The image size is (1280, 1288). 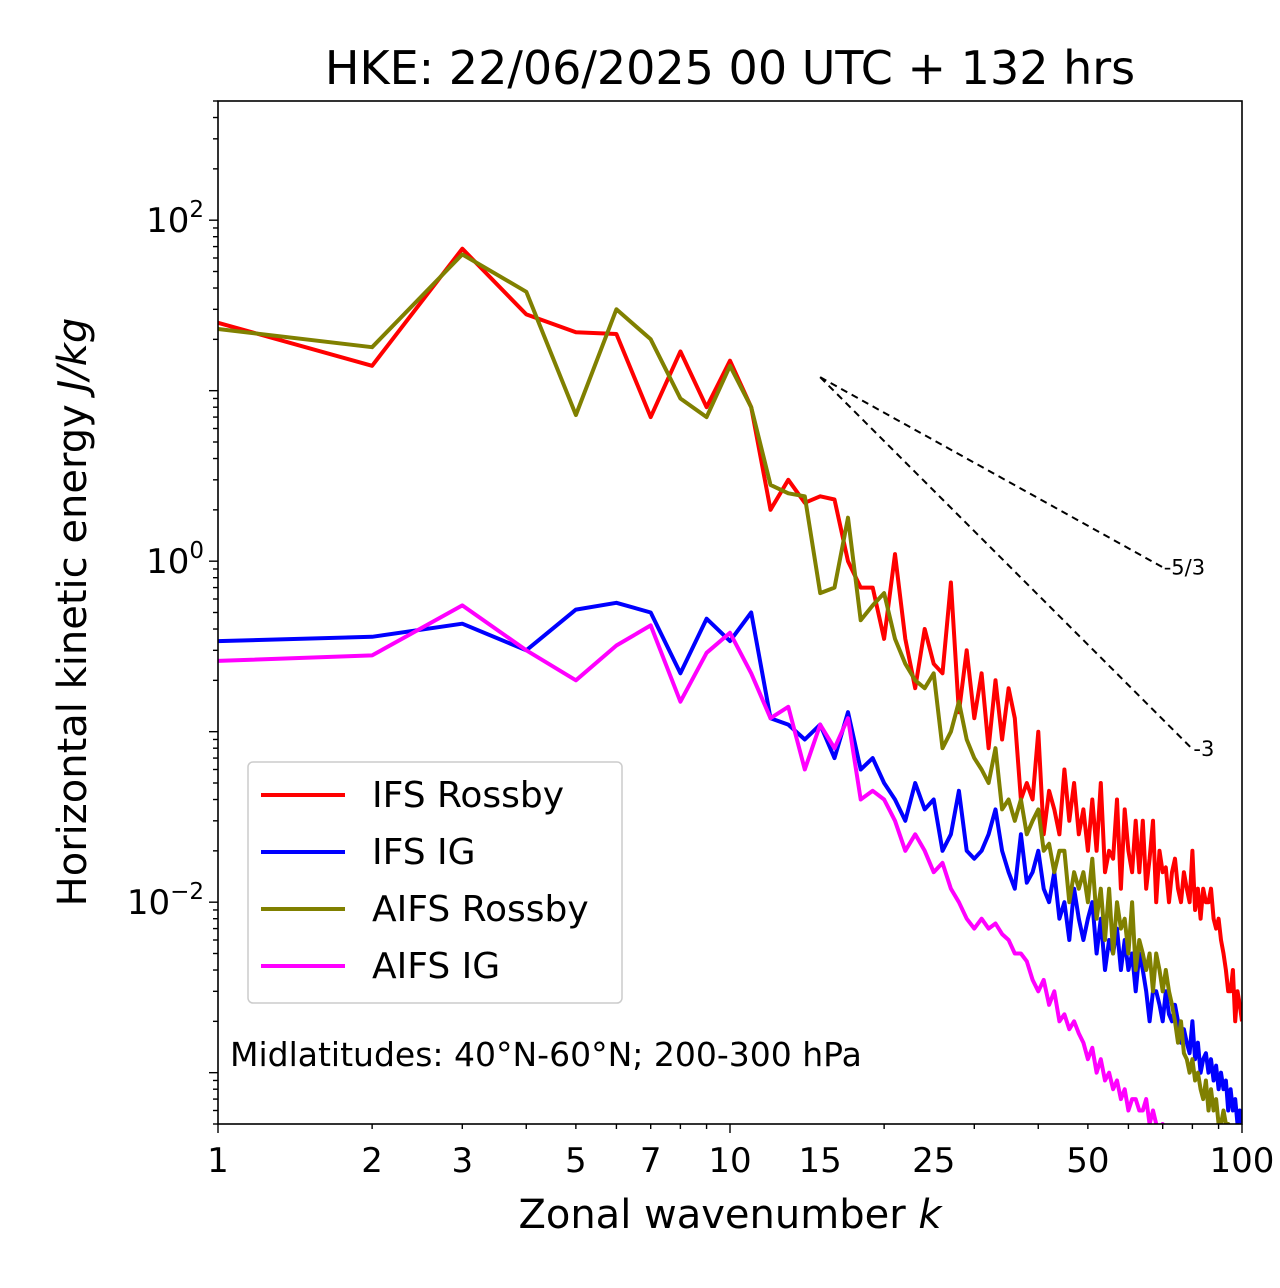 I want to click on y-tick-exponent: 0, so click(x=196, y=551).